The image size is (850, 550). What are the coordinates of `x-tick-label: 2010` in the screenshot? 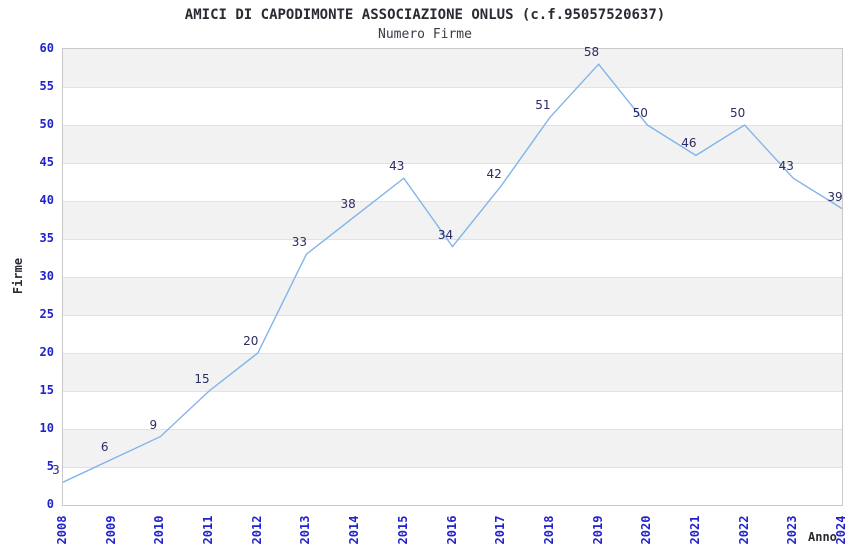 It's located at (159, 530).